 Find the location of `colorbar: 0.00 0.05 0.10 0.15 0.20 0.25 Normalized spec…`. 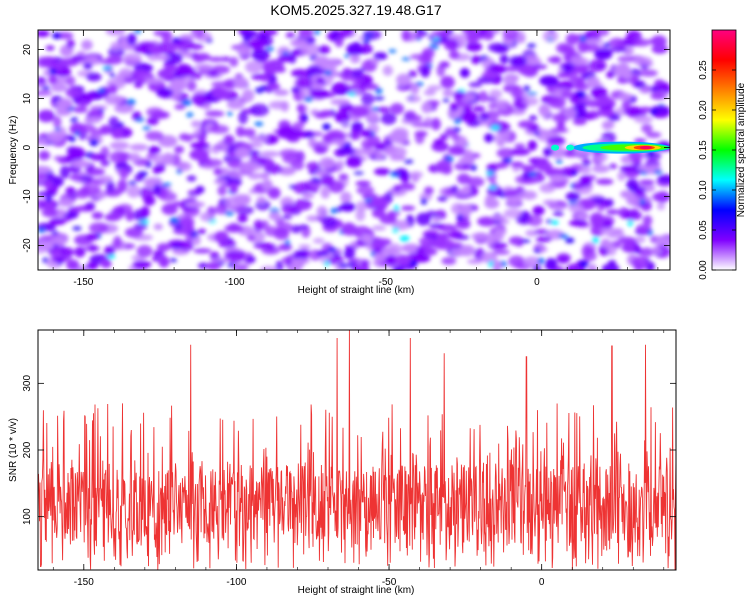

colorbar: 0.00 0.05 0.10 0.15 0.20 0.25 Normalized spec… is located at coordinates (722, 154).